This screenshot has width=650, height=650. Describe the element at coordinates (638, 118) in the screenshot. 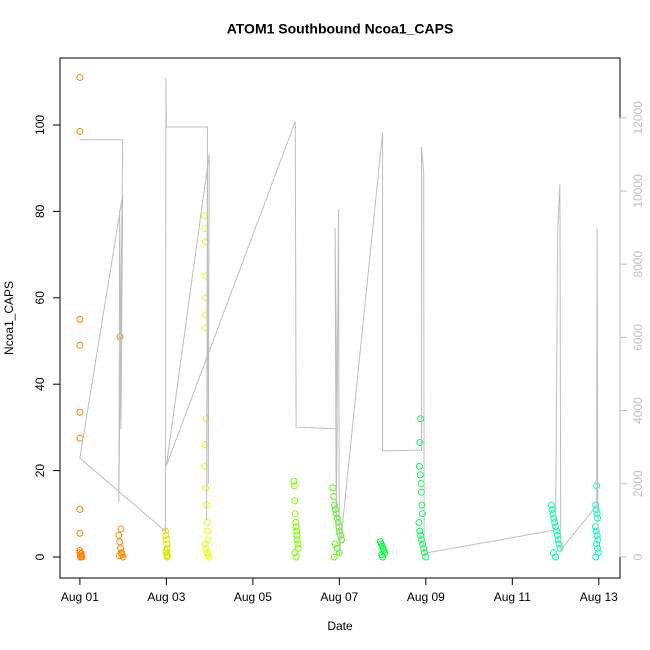

I see `y2-tick-label: 12000` at that location.